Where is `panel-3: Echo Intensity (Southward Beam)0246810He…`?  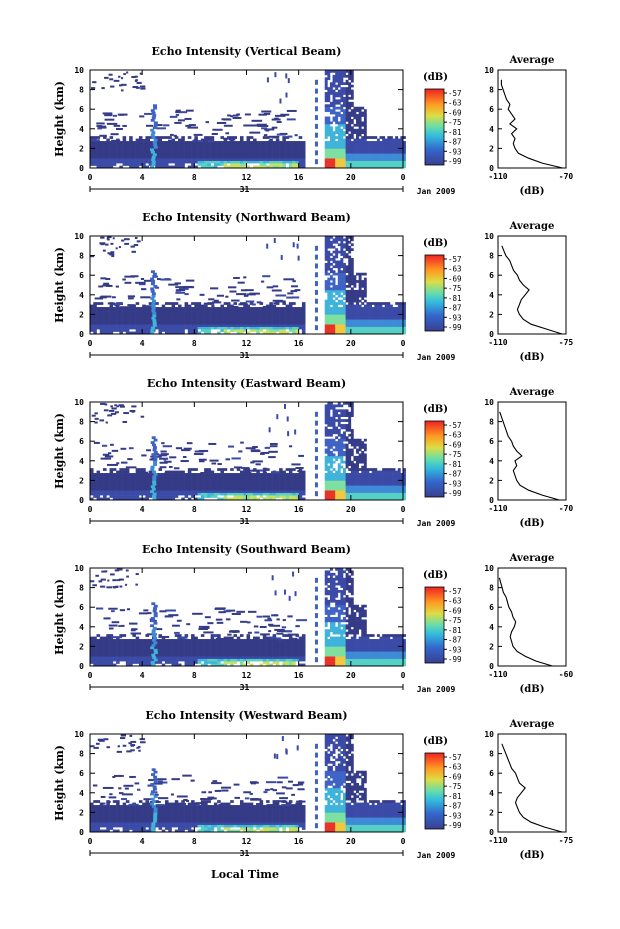
panel-3: Echo Intensity (Southward Beam)0246810He… is located at coordinates (313, 619).